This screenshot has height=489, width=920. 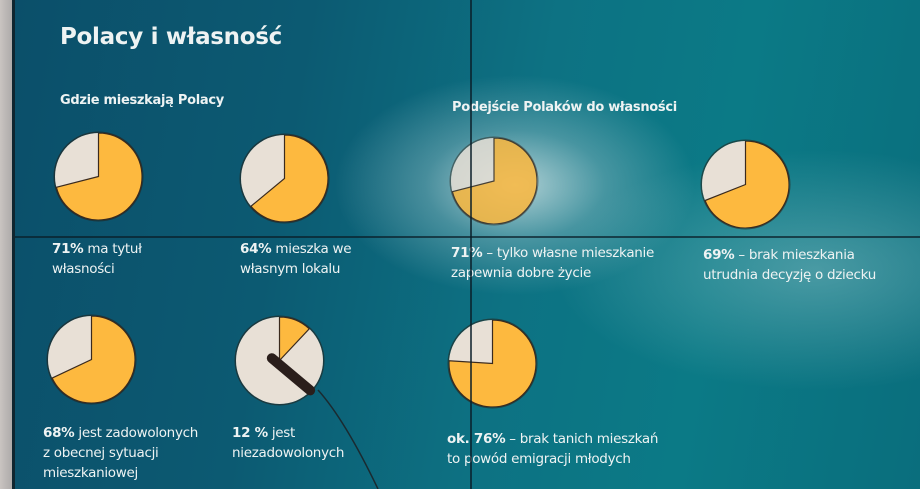 What do you see at coordinates (284, 178) in the screenshot?
I see `pie-chart-own-apartment` at bounding box center [284, 178].